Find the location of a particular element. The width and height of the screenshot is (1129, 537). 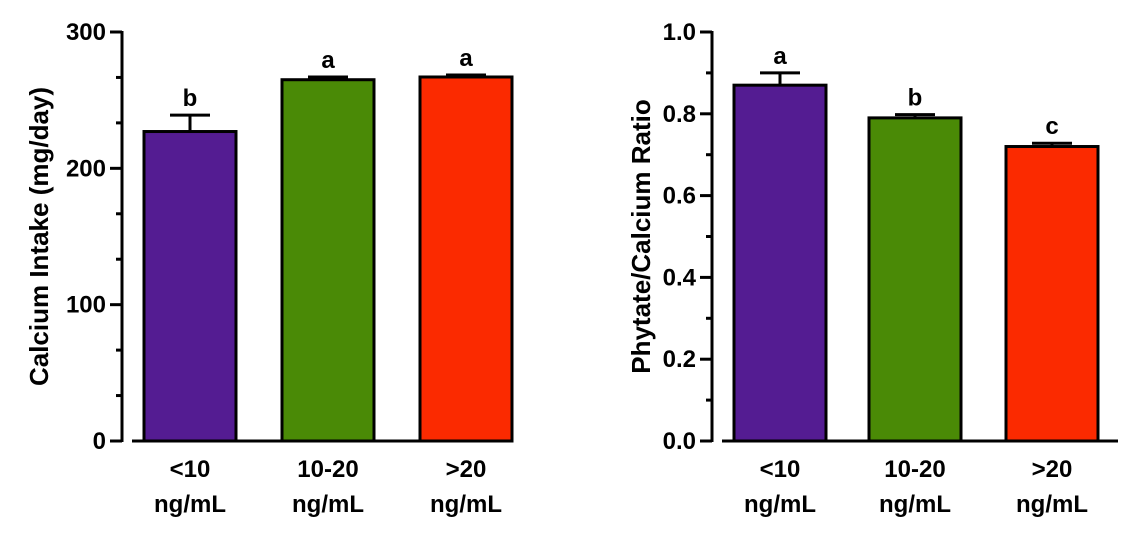

y-tick-label-0: 0 is located at coordinates (99, 441).